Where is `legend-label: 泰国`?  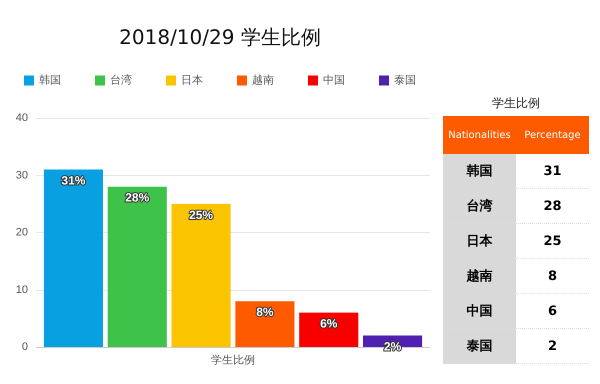 legend-label: 泰国 is located at coordinates (405, 80).